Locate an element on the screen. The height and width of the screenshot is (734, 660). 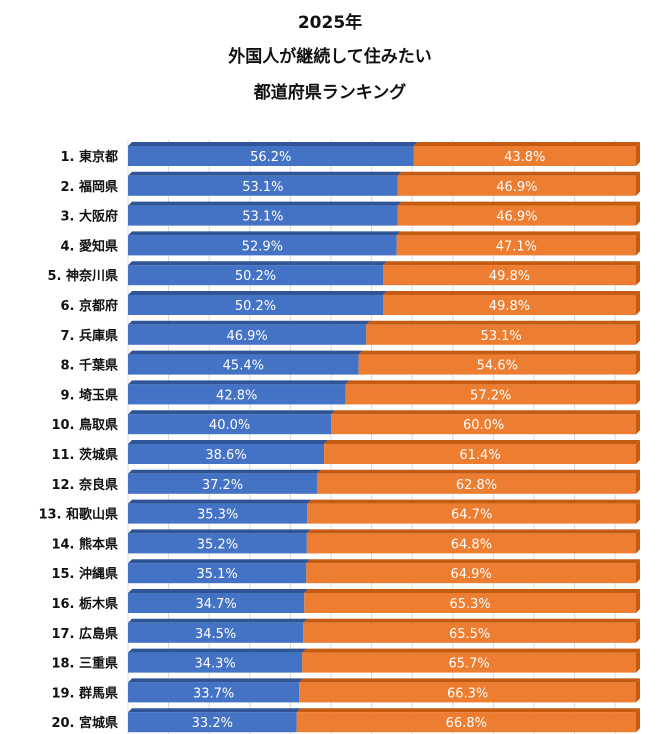
data-label: 64.9% is located at coordinates (470, 574).